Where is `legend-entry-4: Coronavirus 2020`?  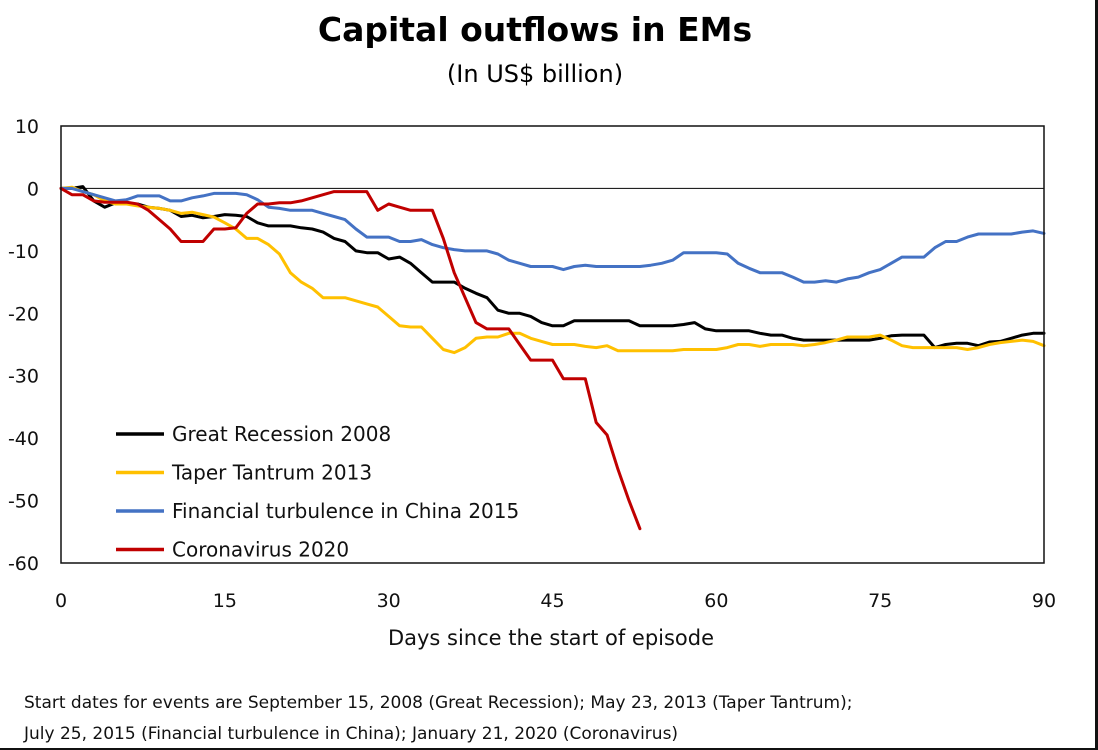 legend-entry-4: Coronavirus 2020 is located at coordinates (260, 550).